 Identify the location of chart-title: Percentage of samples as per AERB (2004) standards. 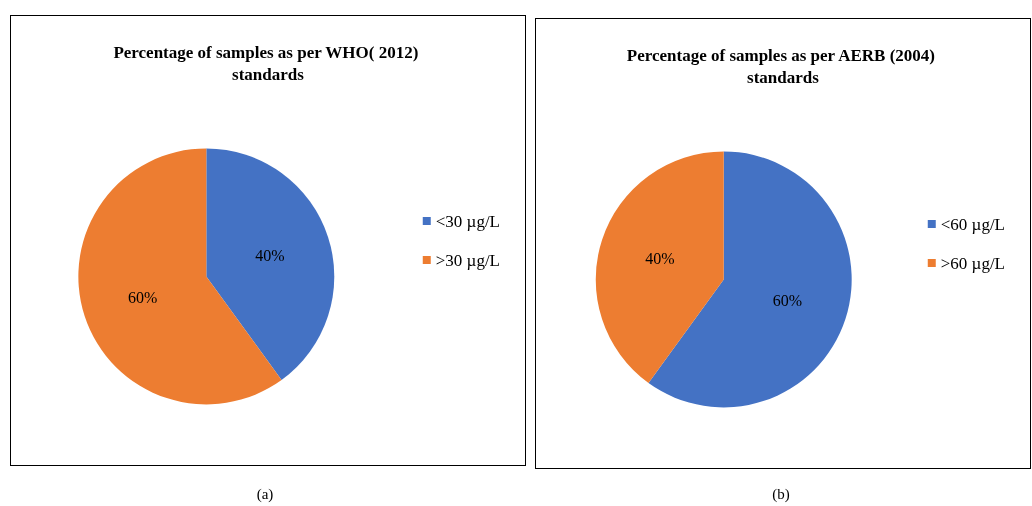
(783, 66).